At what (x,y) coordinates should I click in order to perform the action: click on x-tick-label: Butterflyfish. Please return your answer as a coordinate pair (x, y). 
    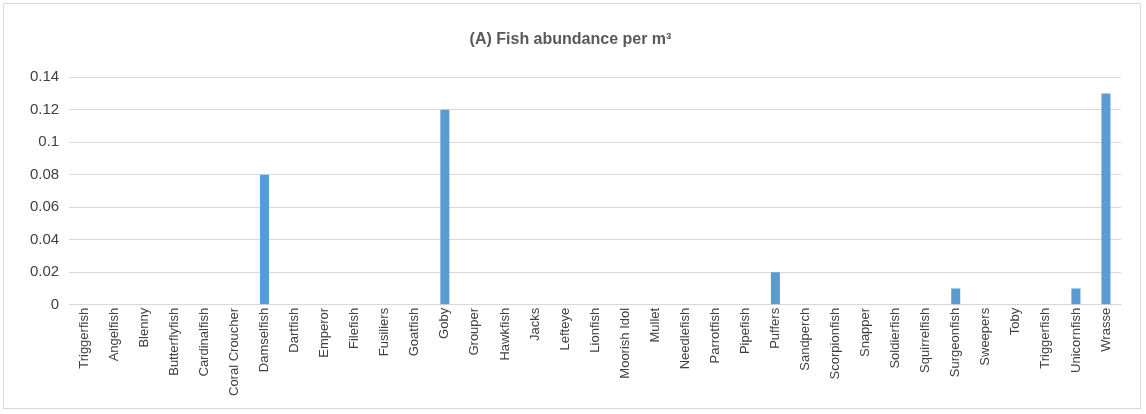
    Looking at the image, I should click on (173, 341).